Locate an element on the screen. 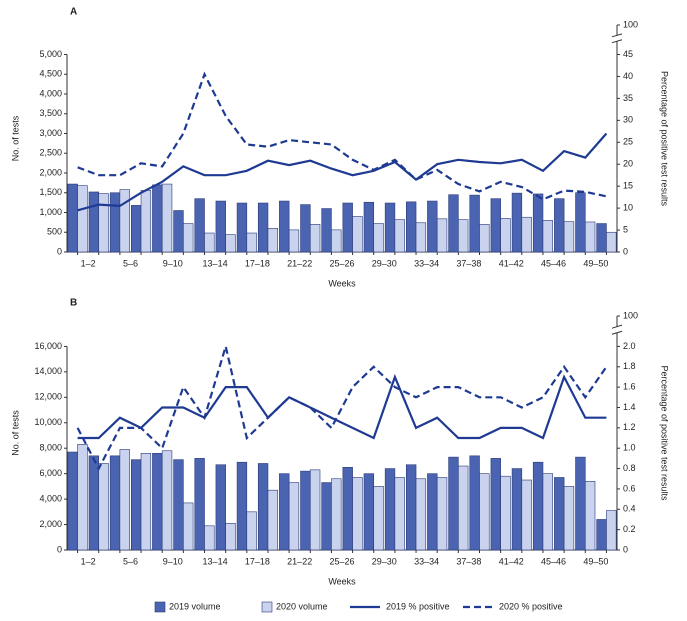 This screenshot has width=687, height=621. legend-label: 2019 volume is located at coordinates (195, 606).